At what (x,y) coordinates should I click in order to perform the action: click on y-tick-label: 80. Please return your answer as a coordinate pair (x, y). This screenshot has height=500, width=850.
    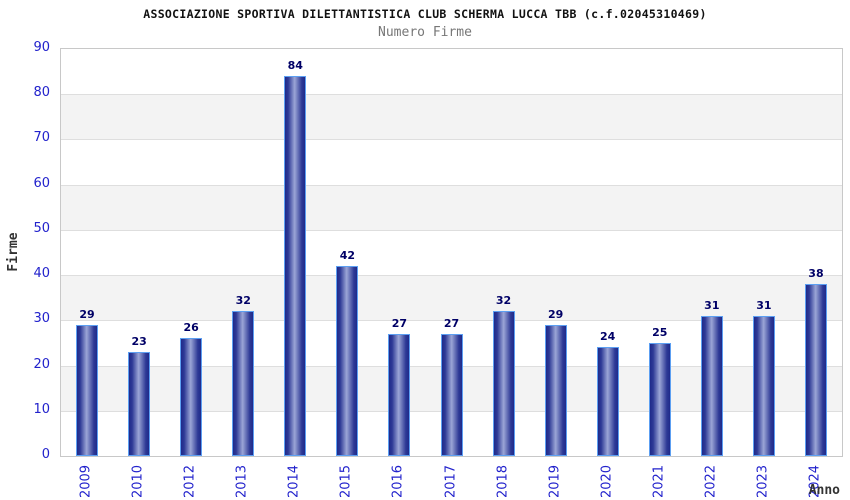
    Looking at the image, I should click on (41, 93).